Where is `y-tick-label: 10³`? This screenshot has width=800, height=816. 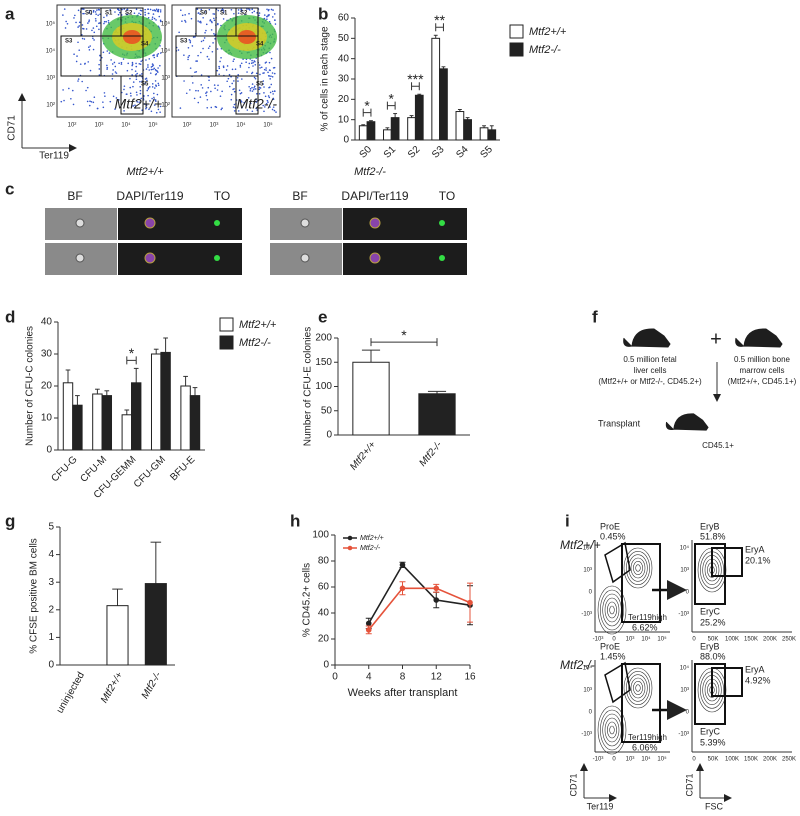 y-tick-label: 10³ is located at coordinates (50, 79).